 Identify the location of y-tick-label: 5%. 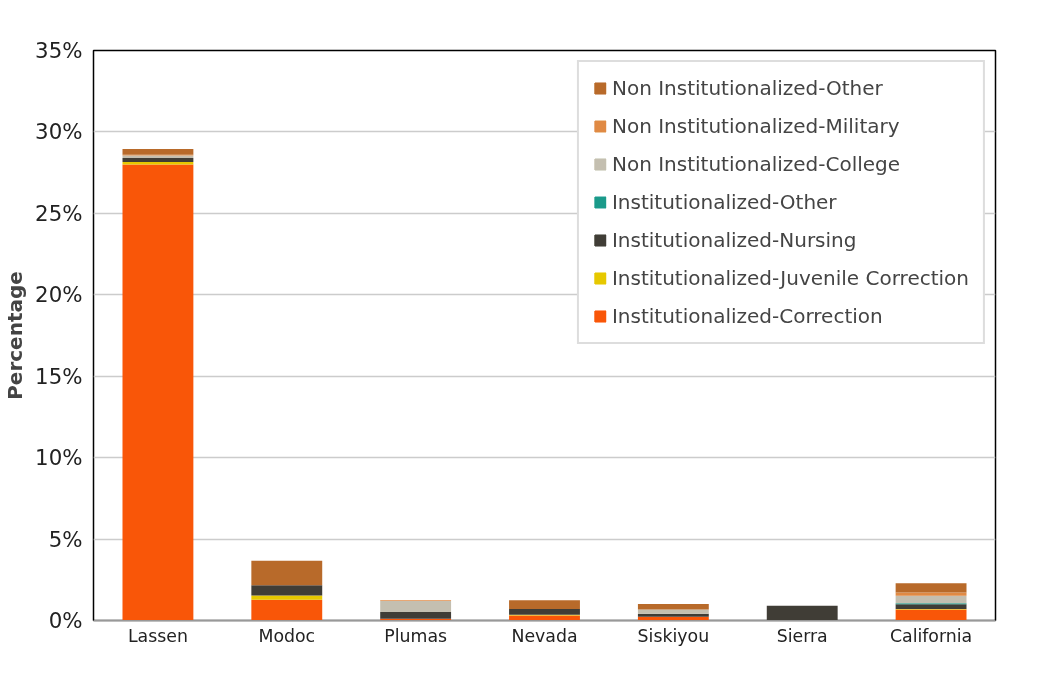
(65, 539).